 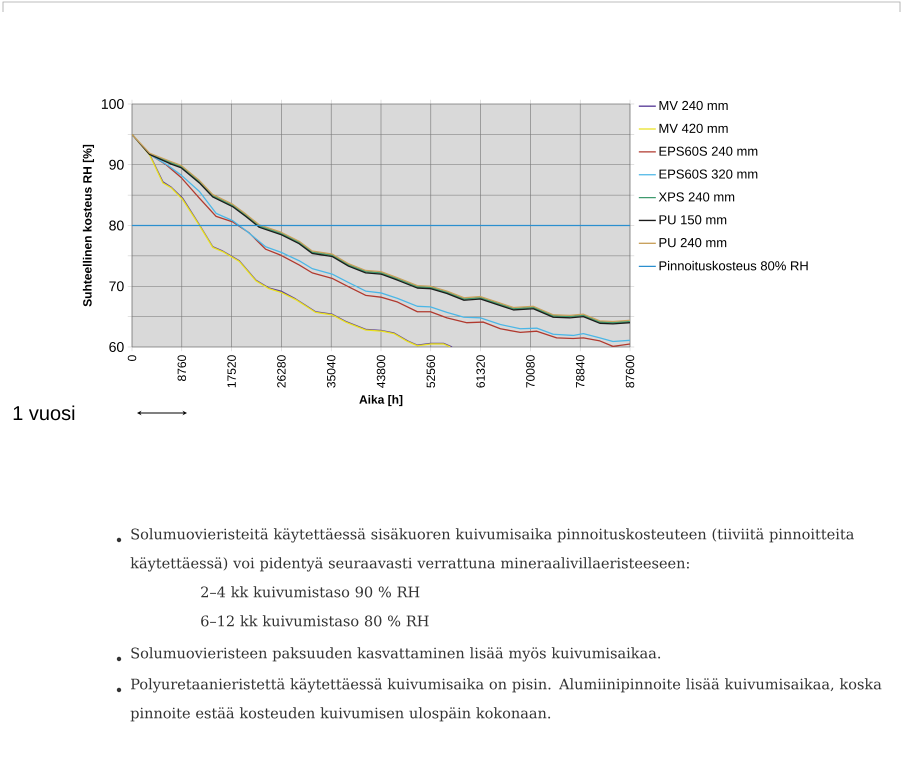 I want to click on x-tick-label: 17520, so click(x=231, y=371).